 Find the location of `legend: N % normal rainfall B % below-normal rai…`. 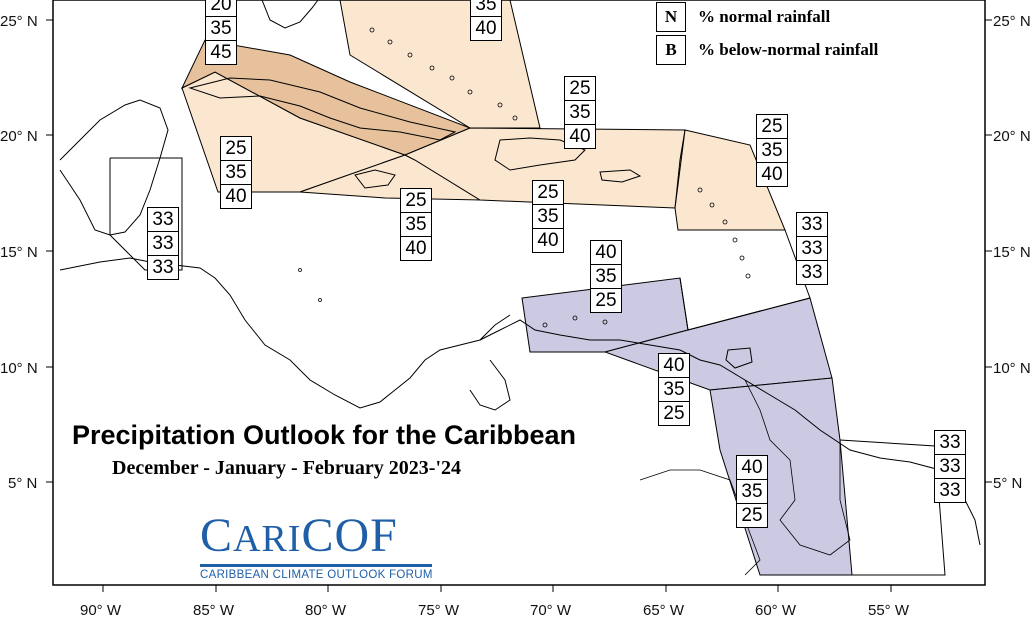

legend: N % normal rainfall B % below-normal rai… is located at coordinates (767, 33).